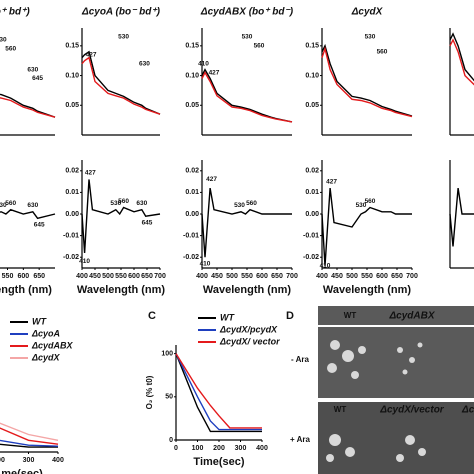  Describe the element at coordinates (352, 276) in the screenshot. I see `x-tick-label: 500` at that location.